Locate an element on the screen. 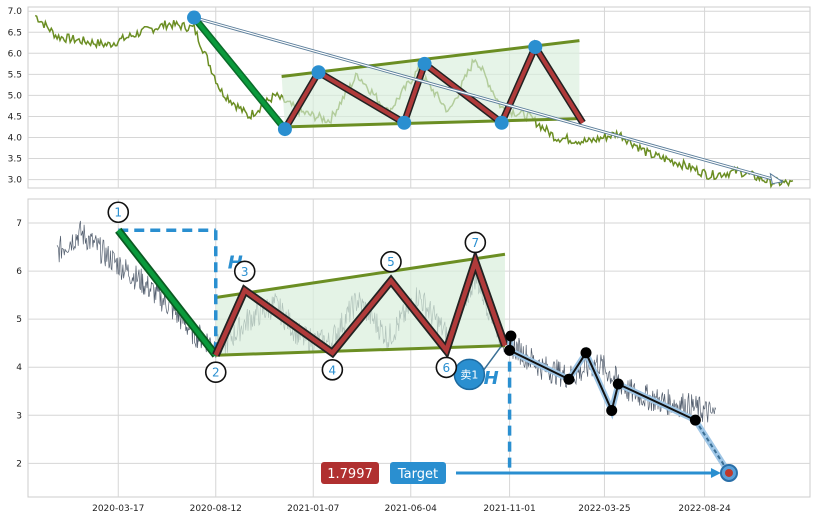 The height and width of the screenshot is (520, 816). pattern-point-label: 6 is located at coordinates (447, 368).